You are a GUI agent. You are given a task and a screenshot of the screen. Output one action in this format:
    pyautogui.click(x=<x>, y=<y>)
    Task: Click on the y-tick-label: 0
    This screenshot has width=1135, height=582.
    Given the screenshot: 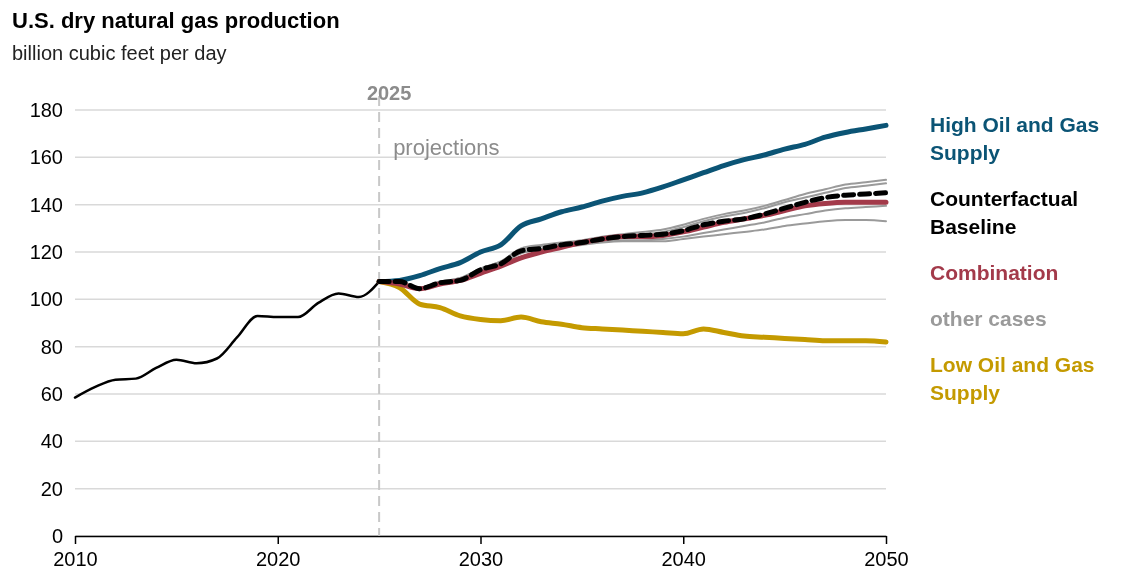 What is the action you would take?
    pyautogui.click(x=57, y=535)
    